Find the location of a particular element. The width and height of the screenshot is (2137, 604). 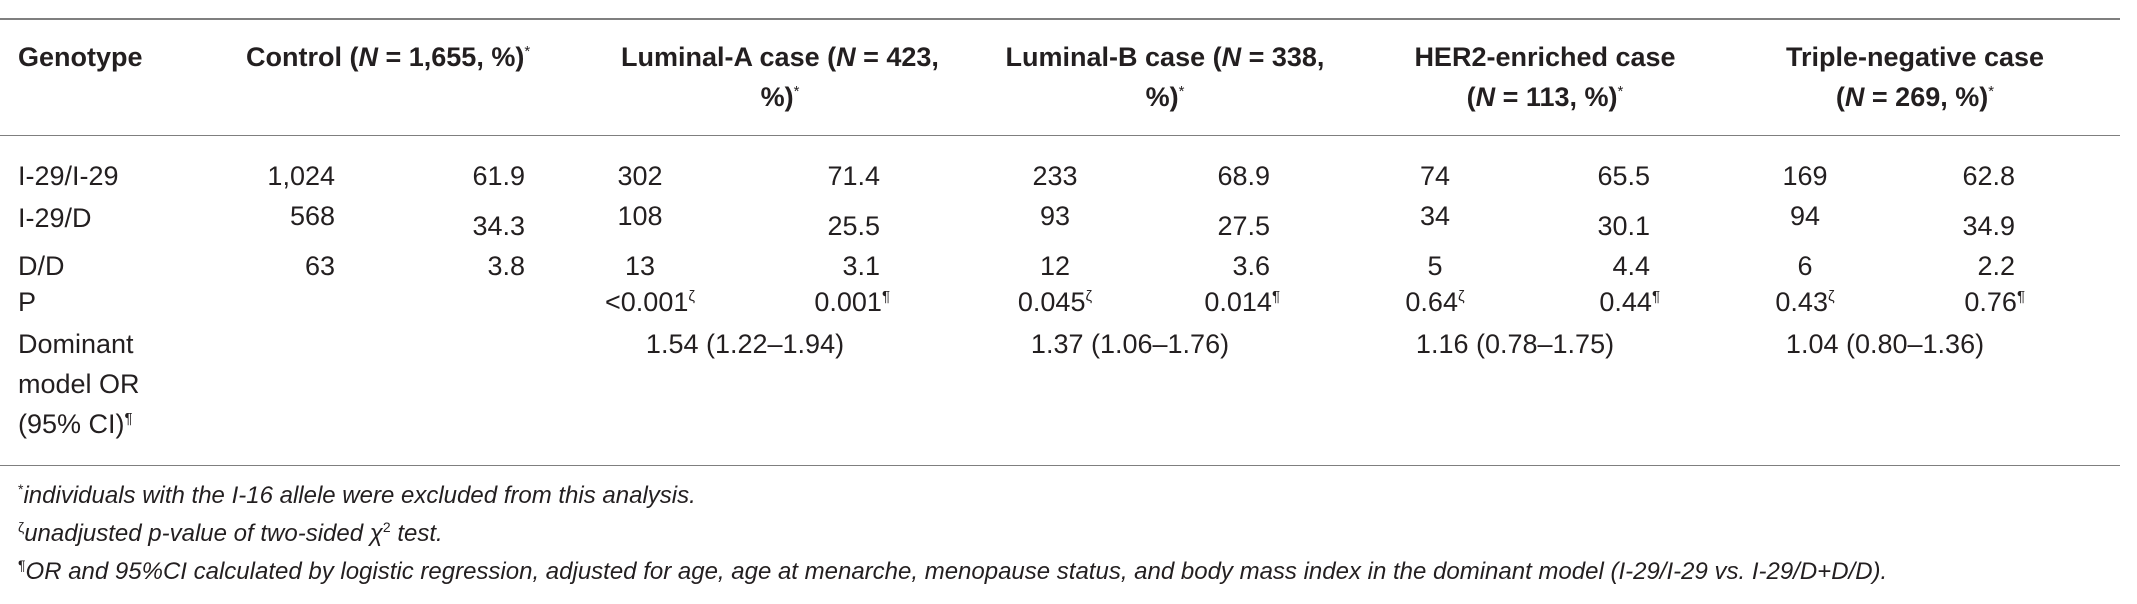

header-control-n: N is located at coordinates (368, 57).